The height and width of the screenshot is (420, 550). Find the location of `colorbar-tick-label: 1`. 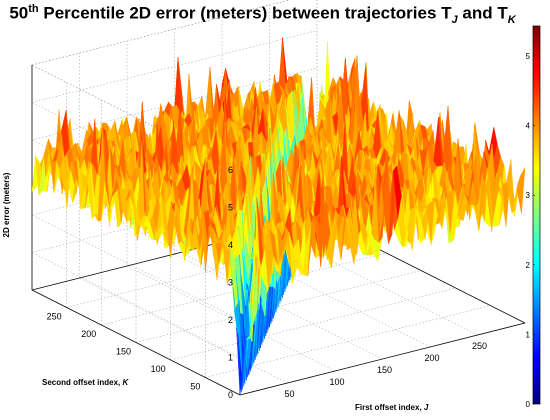

colorbar-tick-label: 1 is located at coordinates (528, 334).